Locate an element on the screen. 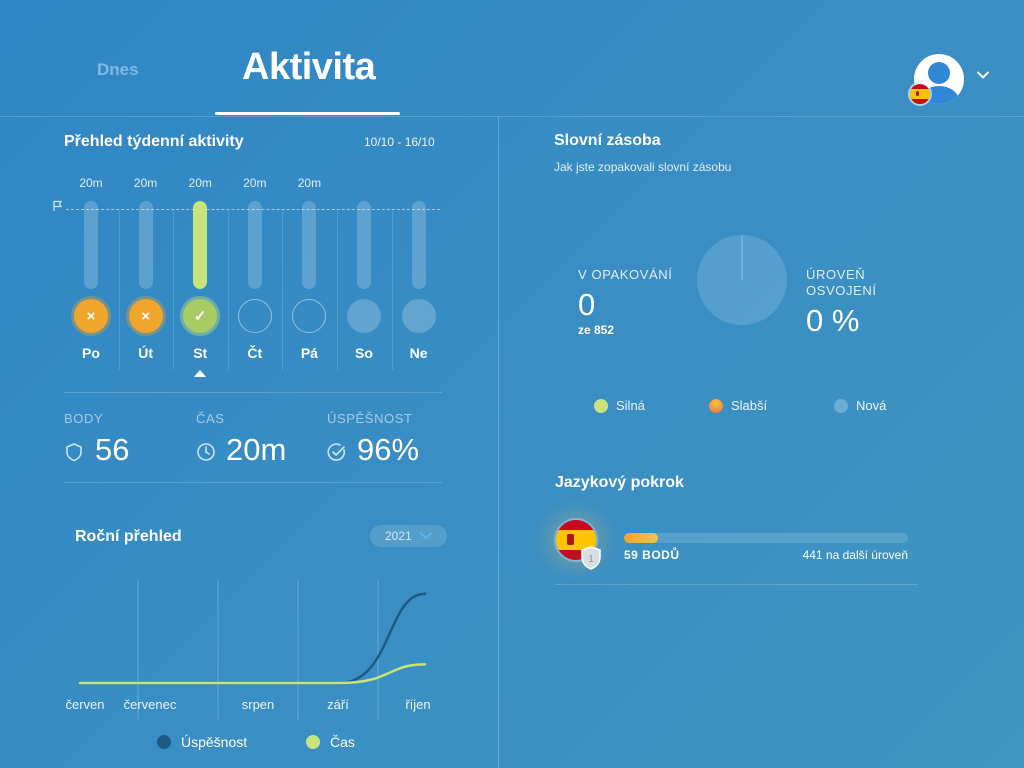 The height and width of the screenshot is (768, 1024). legend-item-success: Úspěšnost is located at coordinates (202, 742).